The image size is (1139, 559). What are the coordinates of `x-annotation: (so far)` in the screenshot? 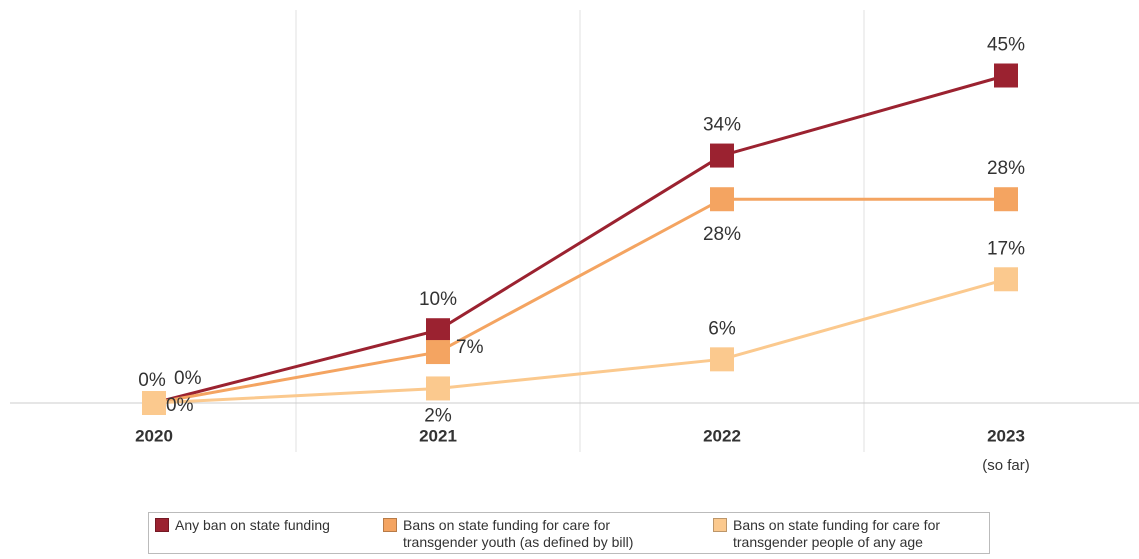 It's located at (1006, 465).